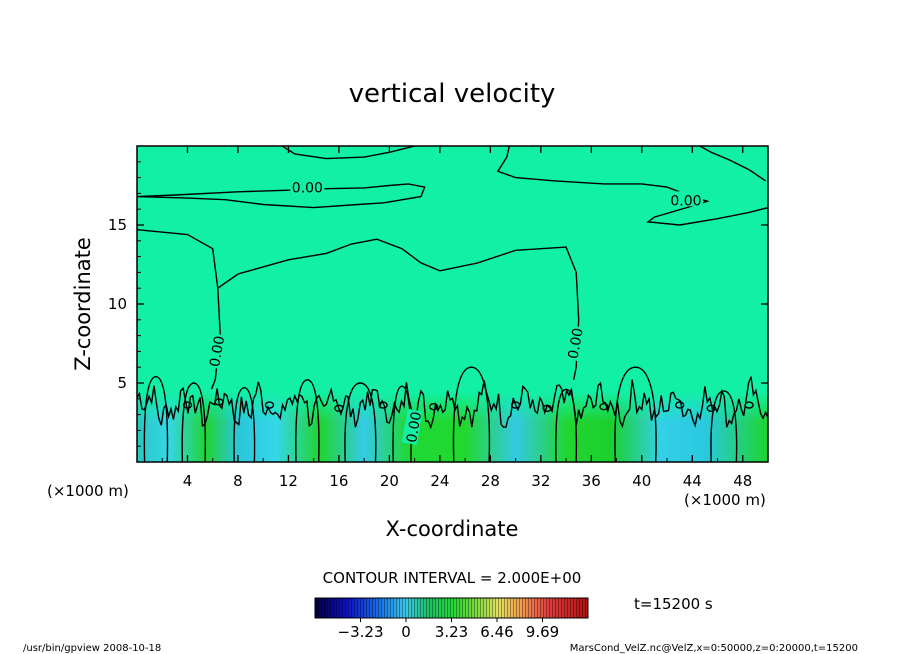  What do you see at coordinates (92, 648) in the screenshot?
I see `footer-left: /usr/bin/gpview 2008-10-18` at bounding box center [92, 648].